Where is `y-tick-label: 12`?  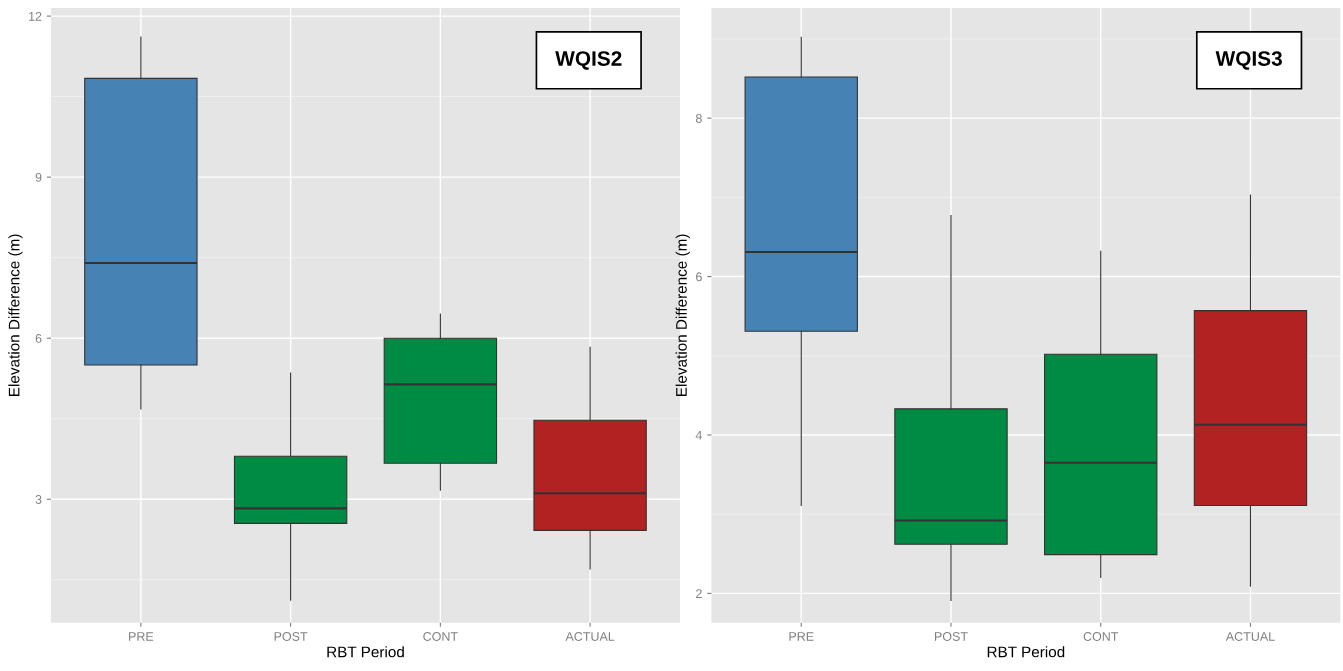
y-tick-label: 12 is located at coordinates (35, 16).